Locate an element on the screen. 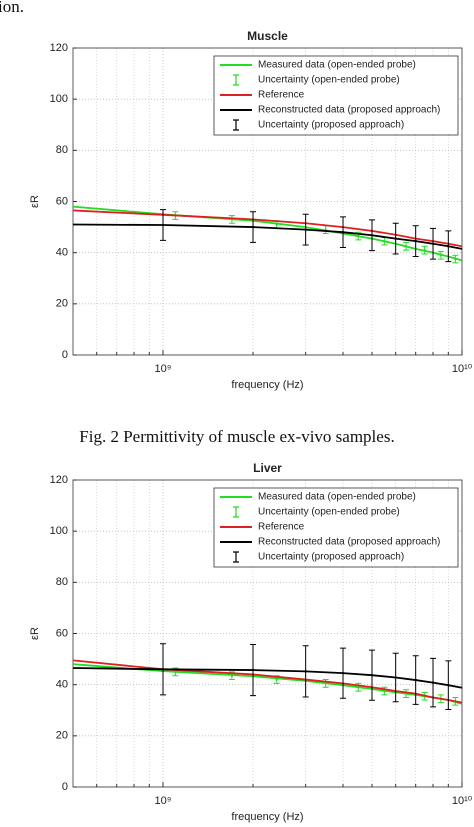 This screenshot has width=474, height=827. header-fragment: ion. is located at coordinates (12, 8).